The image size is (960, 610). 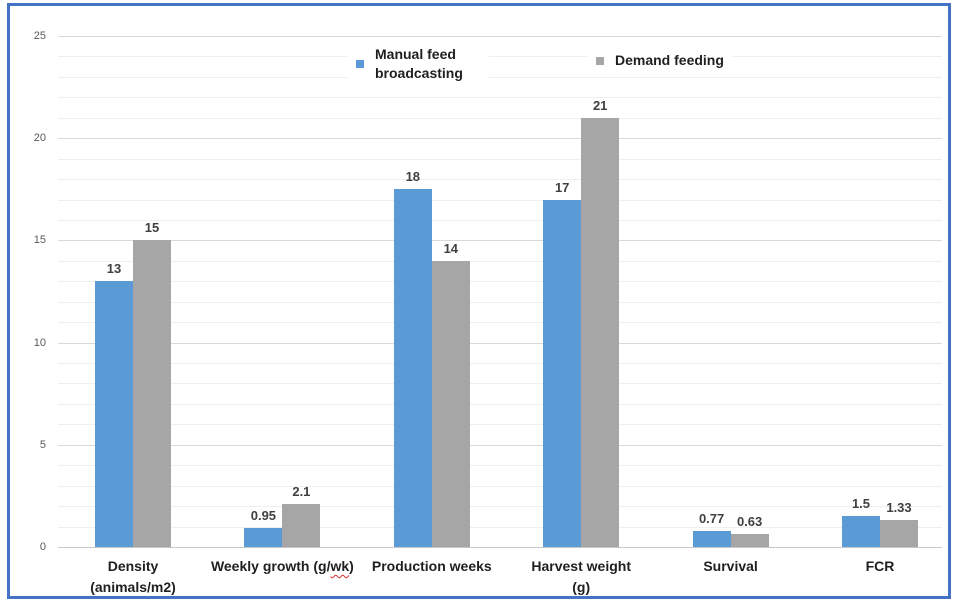 I want to click on category-label: Survival, so click(x=730, y=566).